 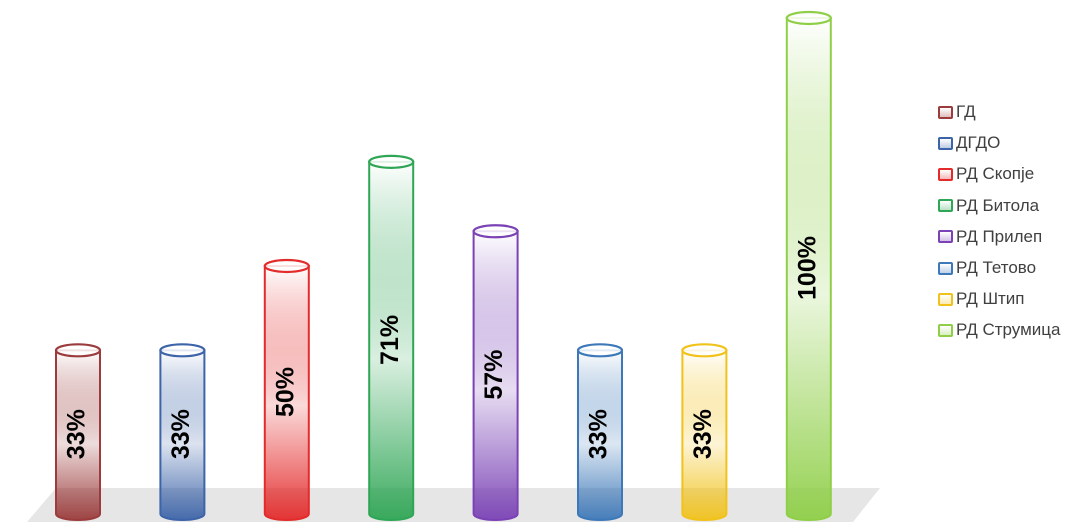 I want to click on bar-4: 71%, so click(x=391, y=337).